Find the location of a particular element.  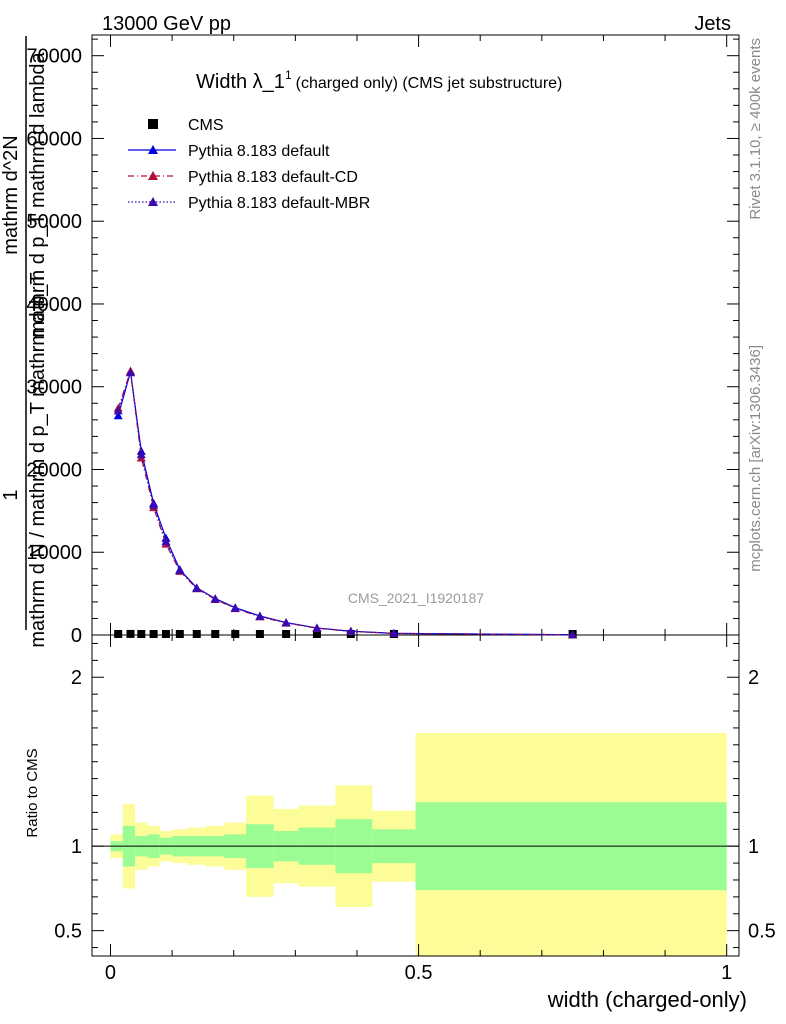

upper-y-tick-label: 60000 is located at coordinates (54, 139).